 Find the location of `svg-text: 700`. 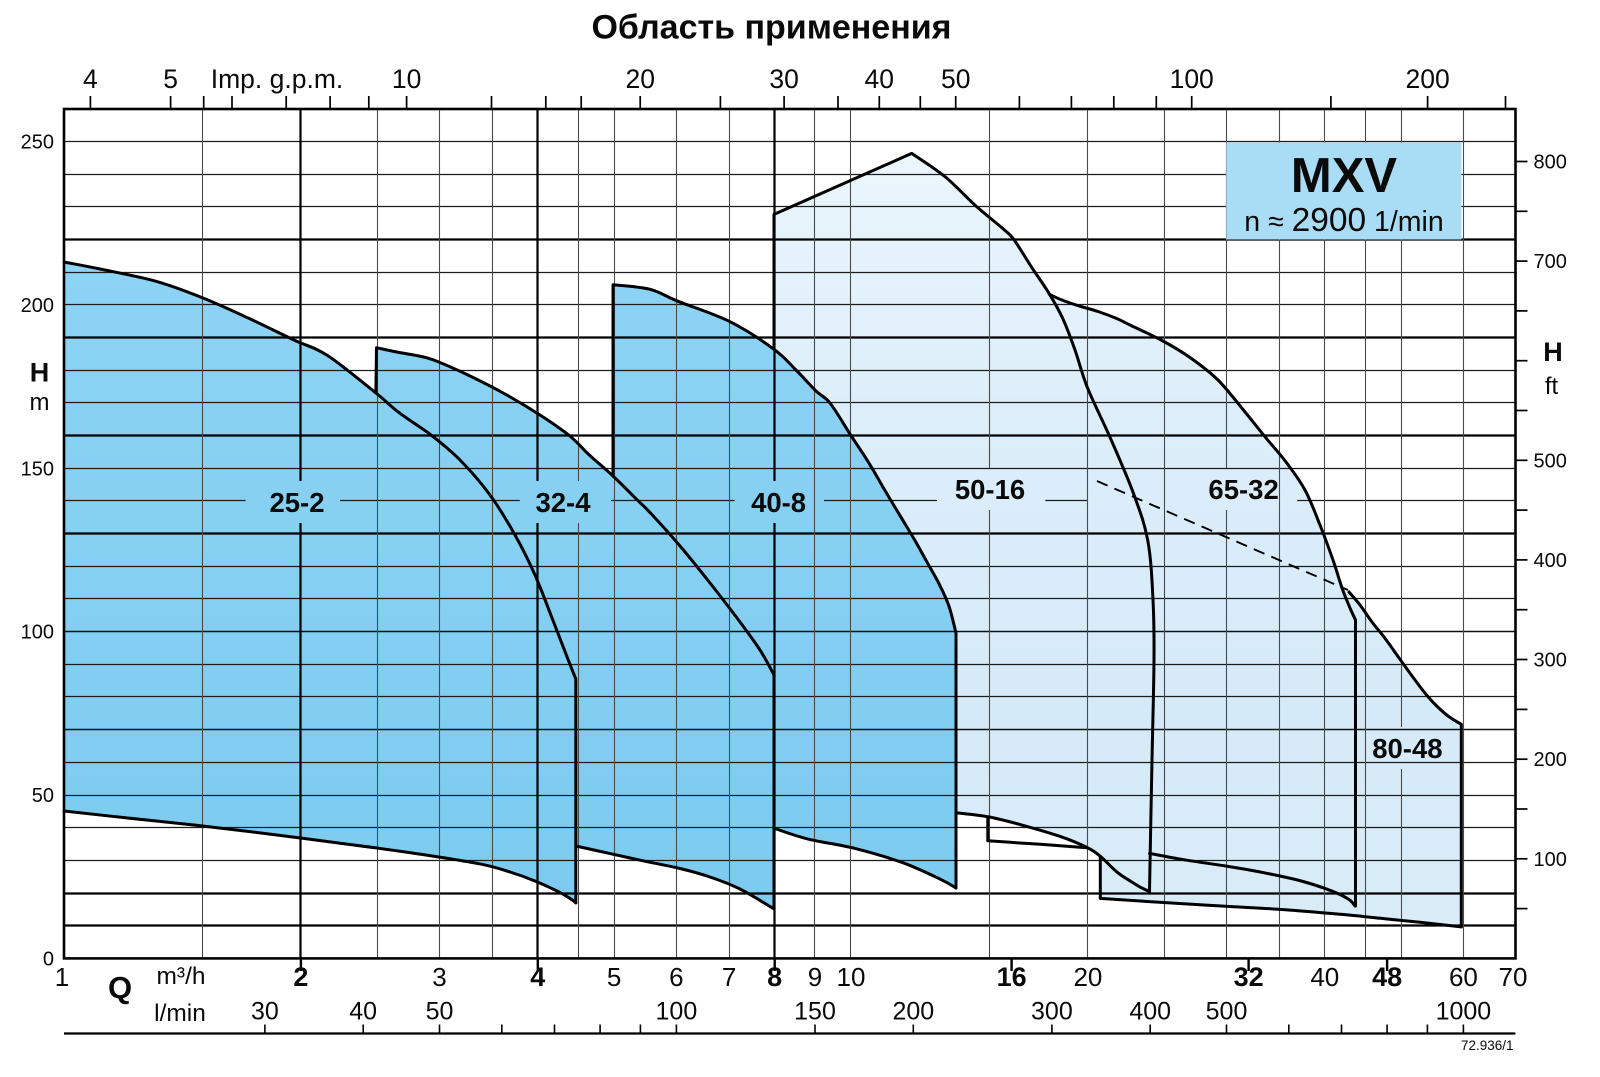

svg-text: 700 is located at coordinates (1550, 262).